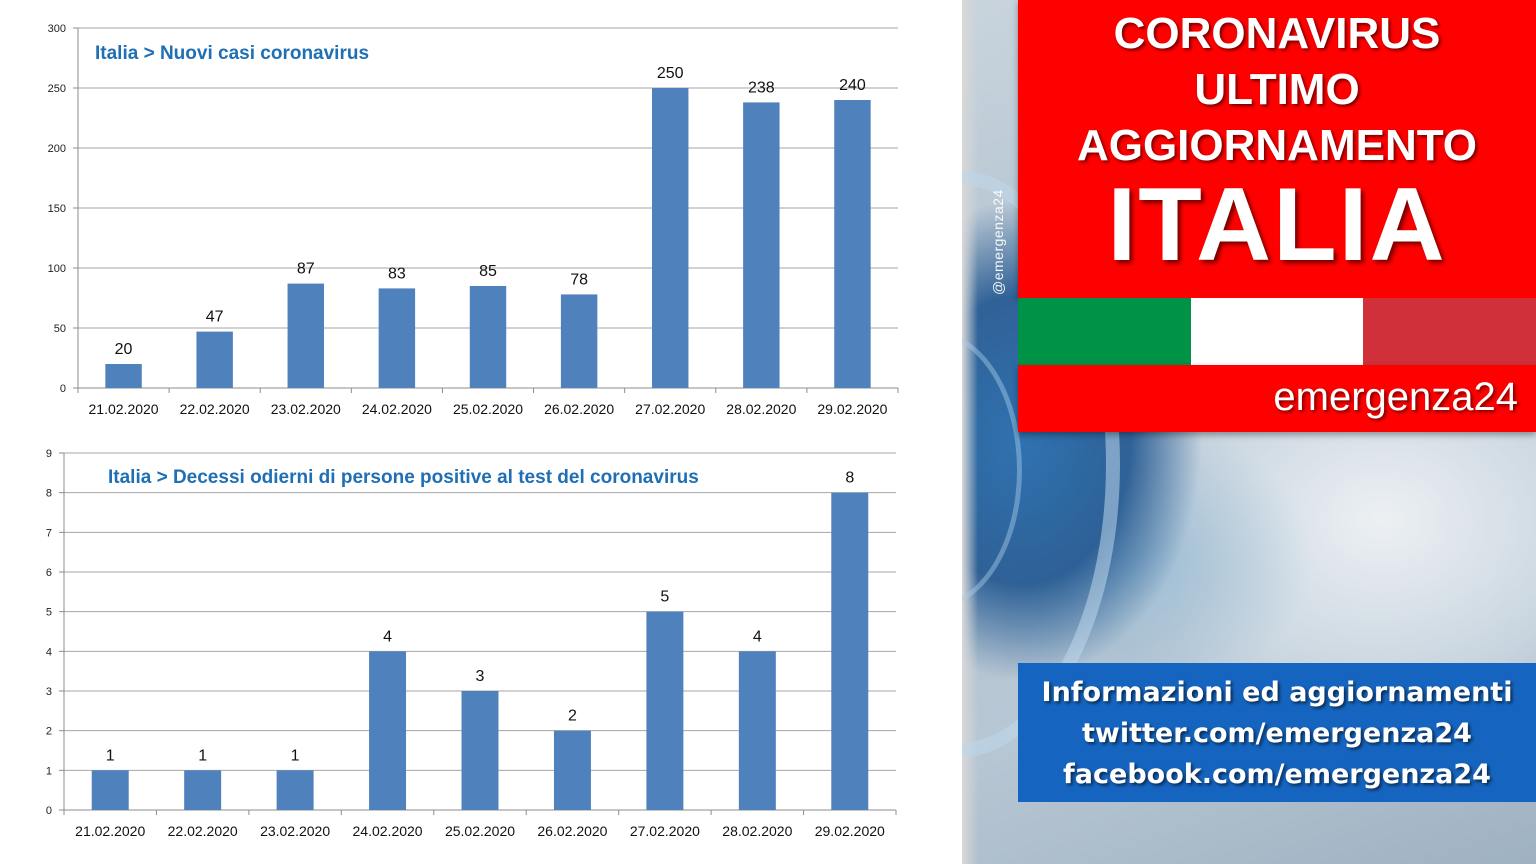 The height and width of the screenshot is (864, 1536). I want to click on data-label: 238, so click(761, 87).